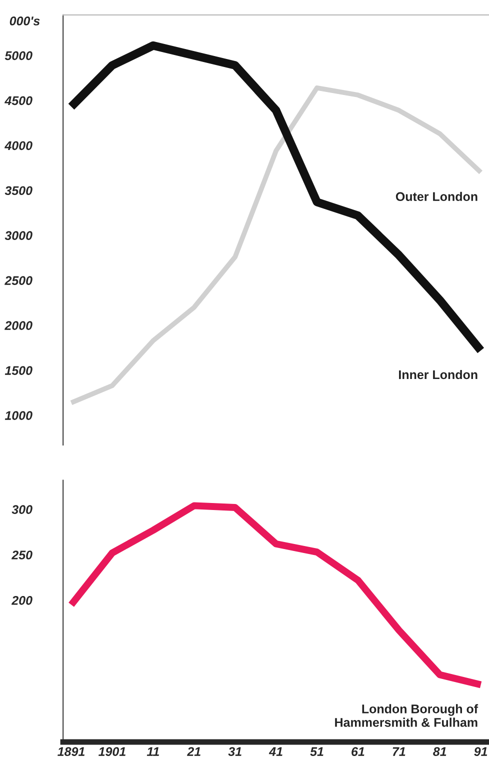 This screenshot has height=772, width=489. What do you see at coordinates (21, 600) in the screenshot?
I see `y-tick-label: 200` at bounding box center [21, 600].